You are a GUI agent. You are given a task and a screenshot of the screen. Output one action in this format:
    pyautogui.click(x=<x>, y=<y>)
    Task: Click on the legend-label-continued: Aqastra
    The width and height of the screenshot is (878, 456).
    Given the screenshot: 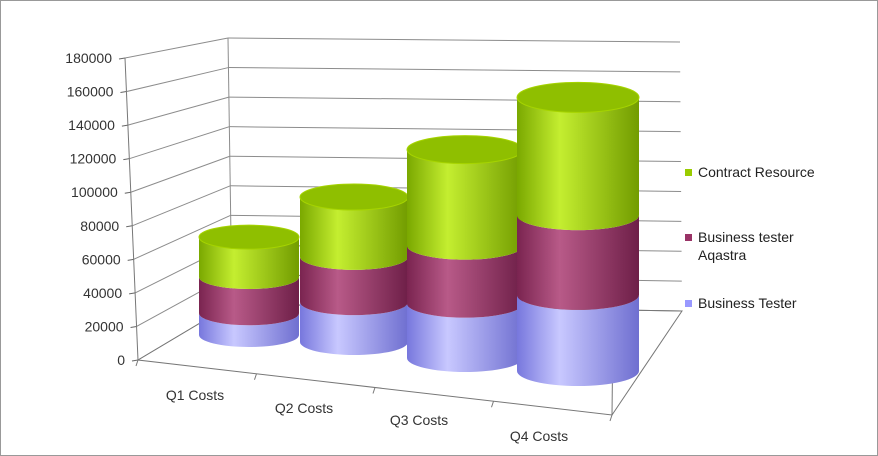 What is the action you would take?
    pyautogui.click(x=722, y=255)
    